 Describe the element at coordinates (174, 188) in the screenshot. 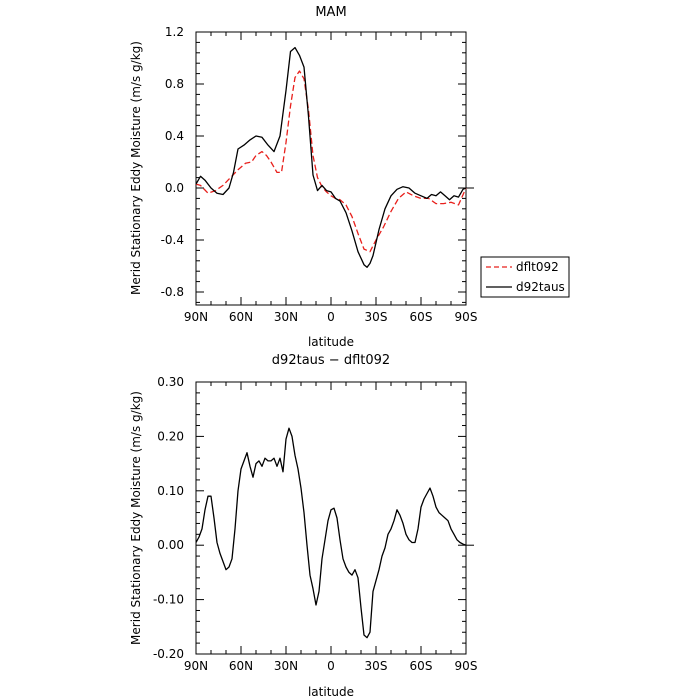

I see `y-tick-label: 0.0` at that location.